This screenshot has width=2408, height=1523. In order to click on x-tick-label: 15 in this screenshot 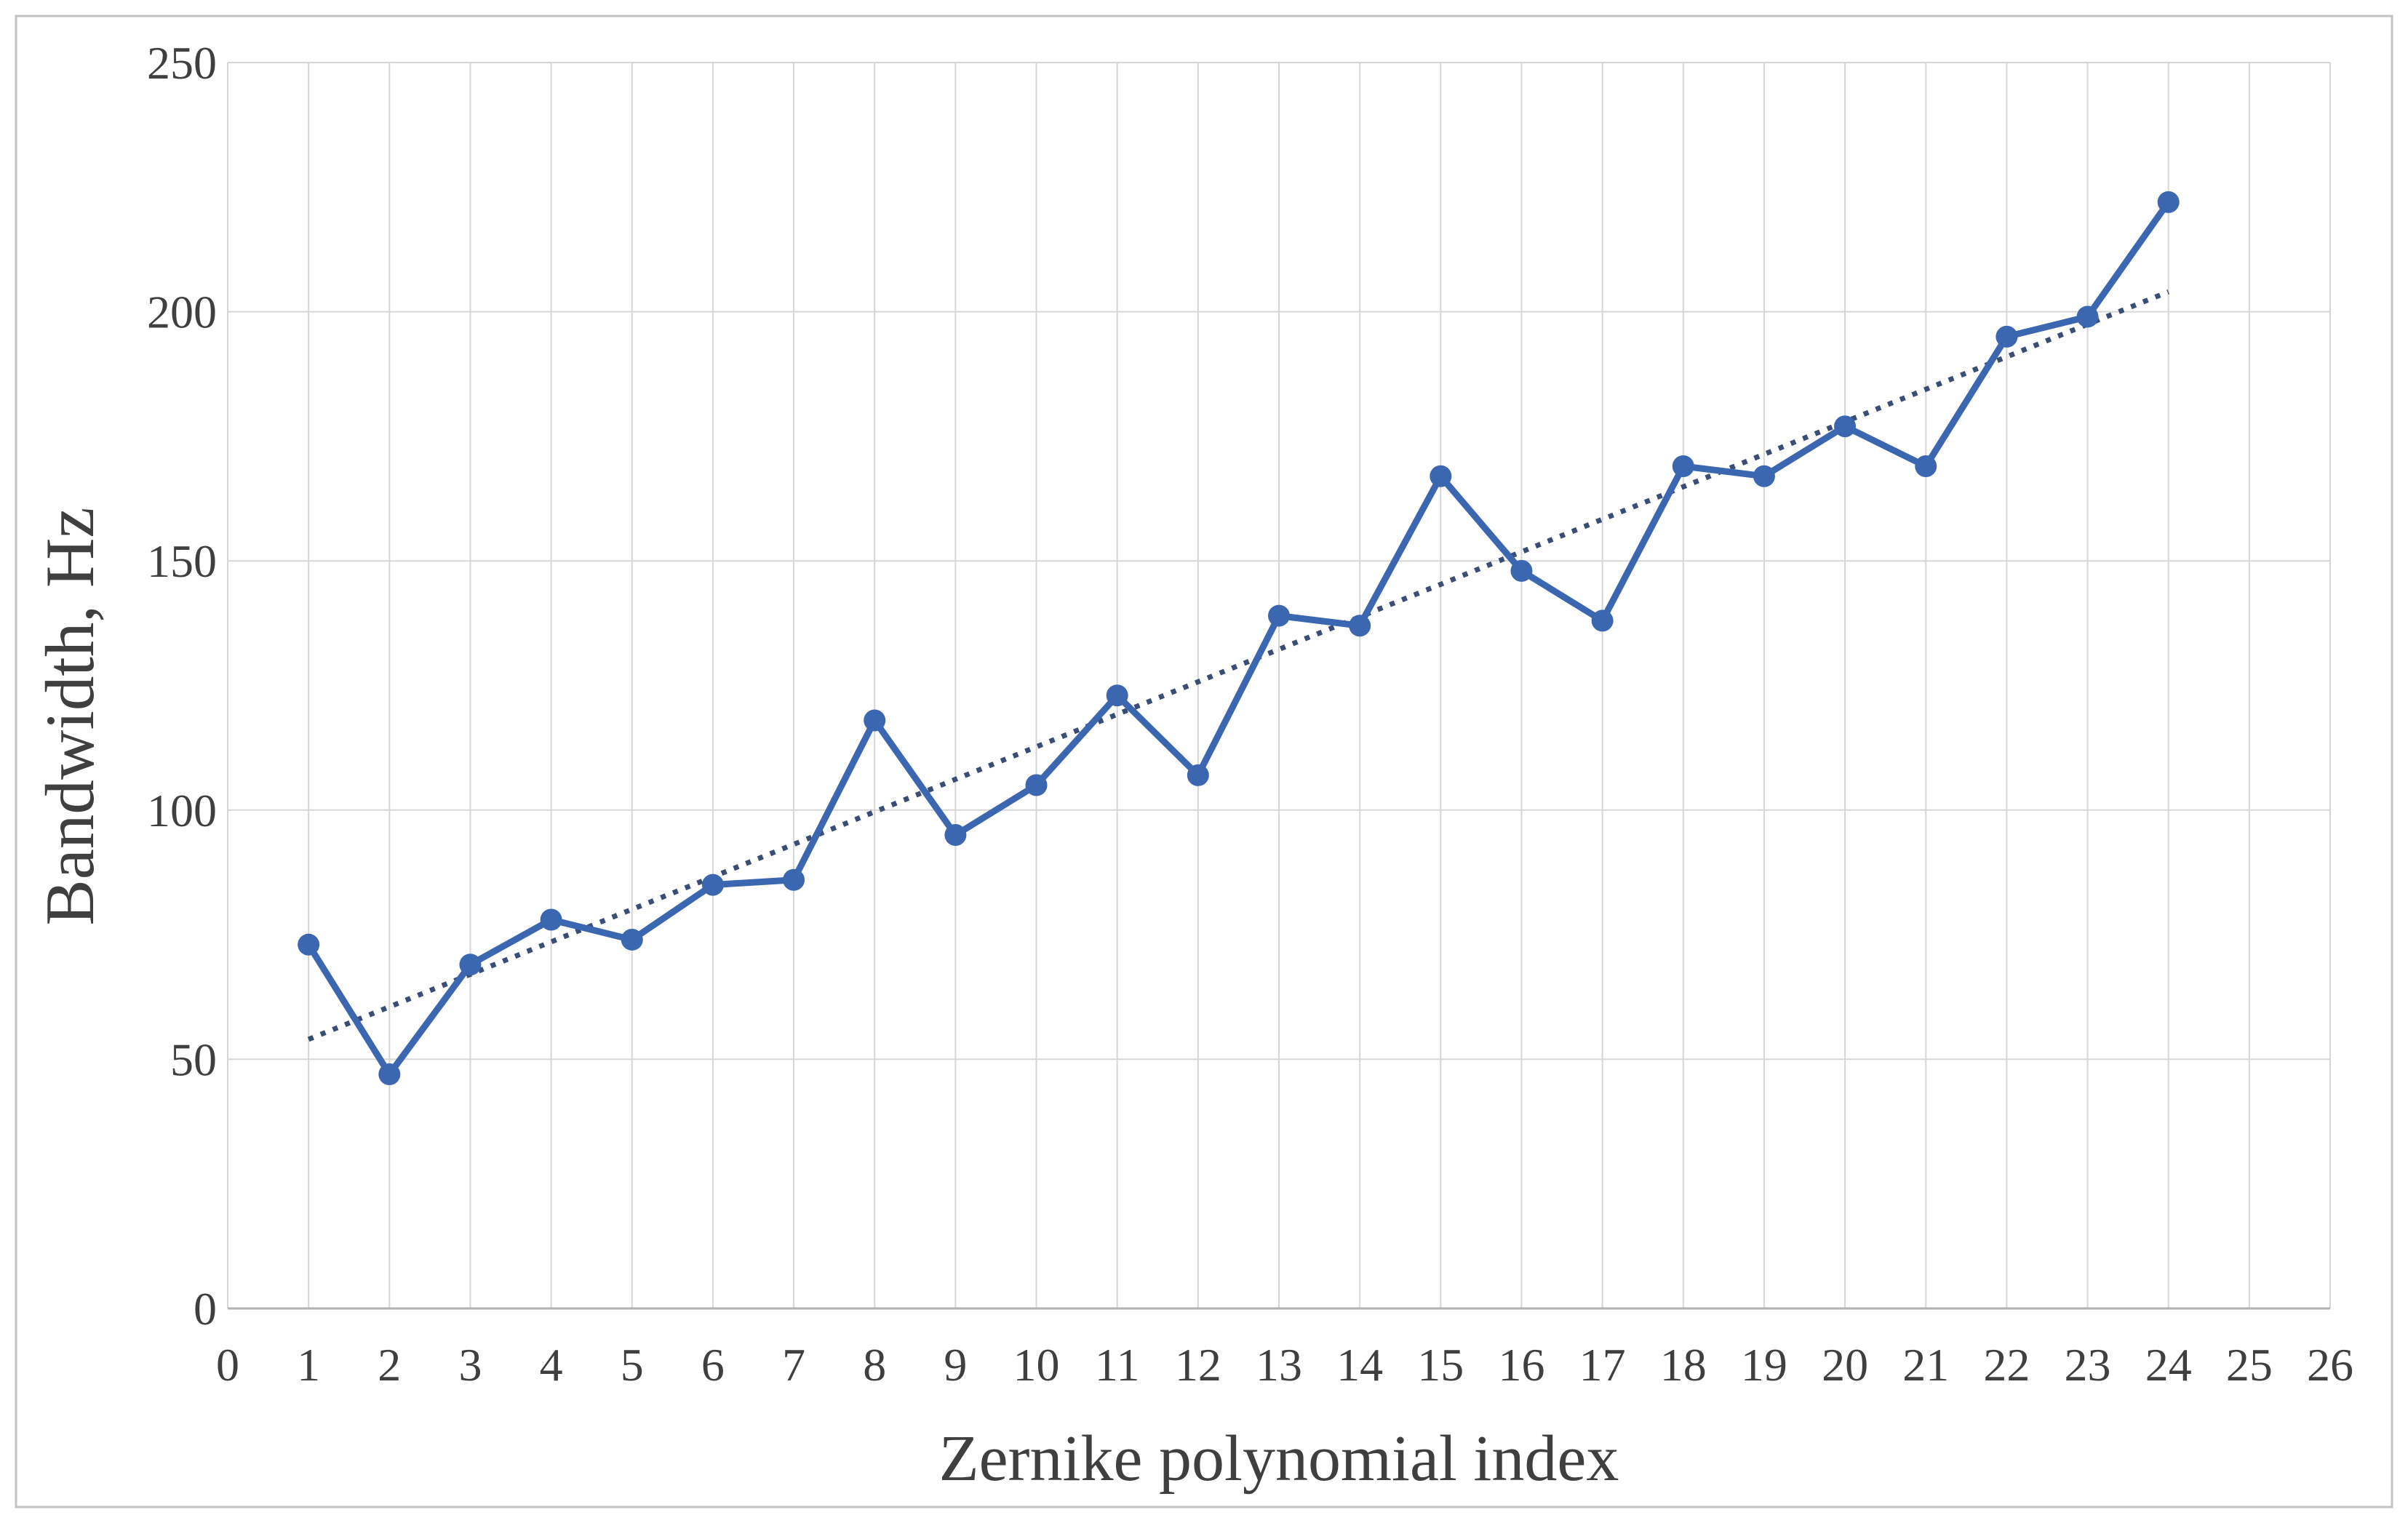, I will do `click(1440, 1365)`.